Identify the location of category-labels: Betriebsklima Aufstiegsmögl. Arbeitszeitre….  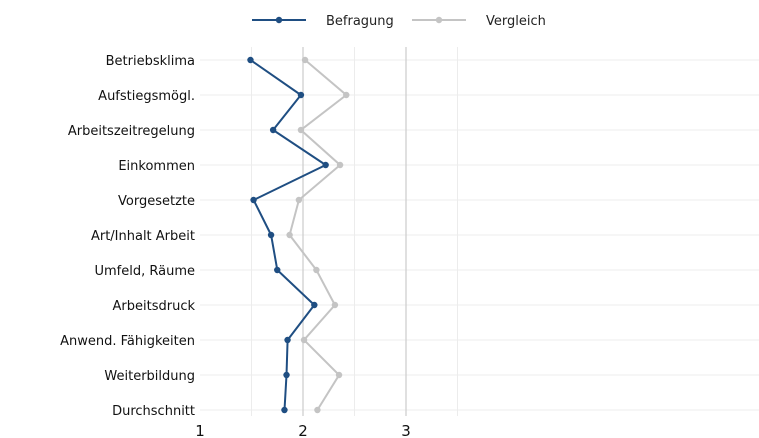
(127, 236).